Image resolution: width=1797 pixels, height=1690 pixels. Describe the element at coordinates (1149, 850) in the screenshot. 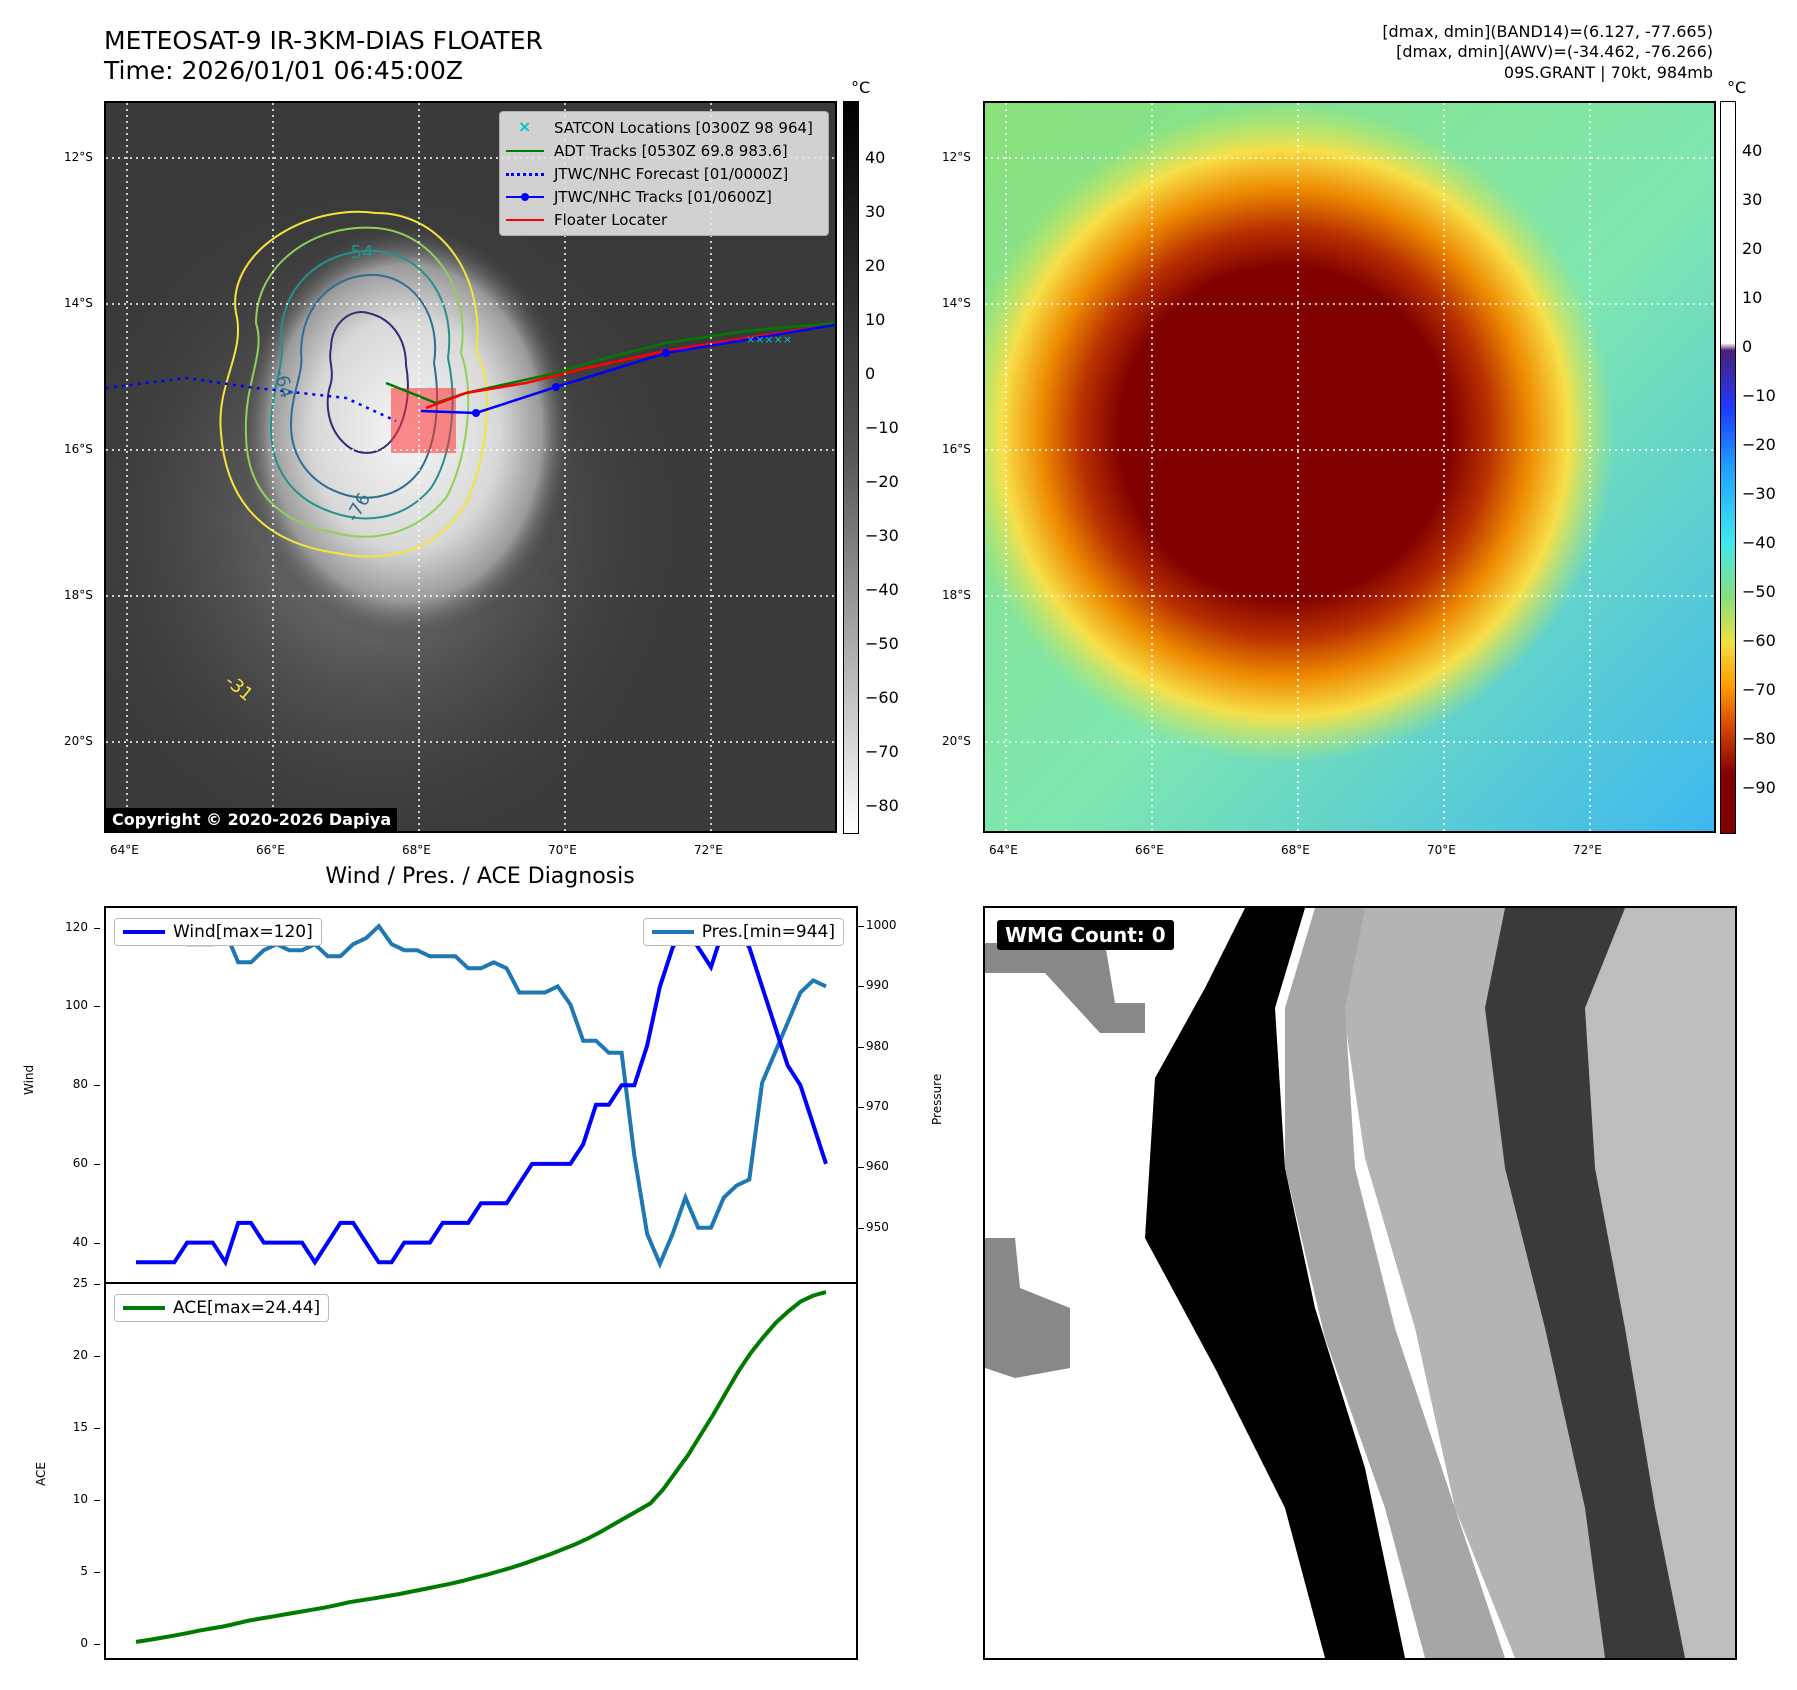

I see `lon-label: 66°E` at that location.